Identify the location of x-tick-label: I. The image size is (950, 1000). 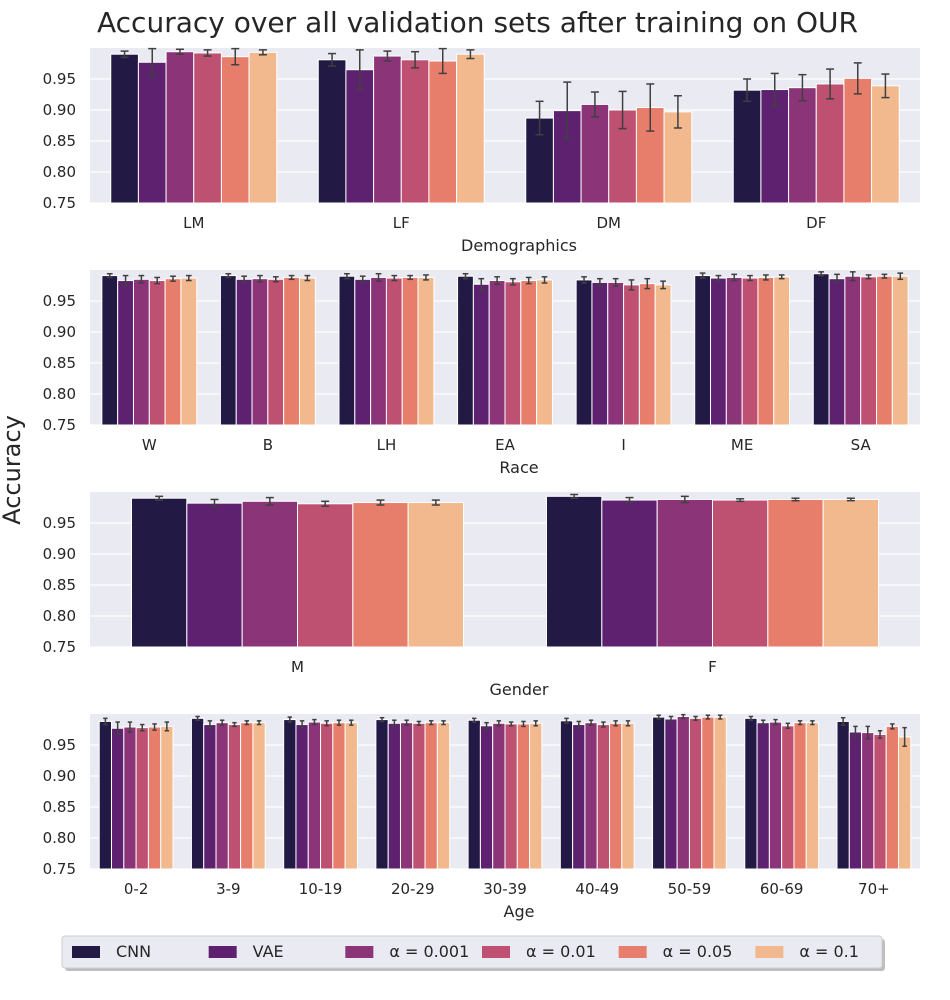
(623, 445).